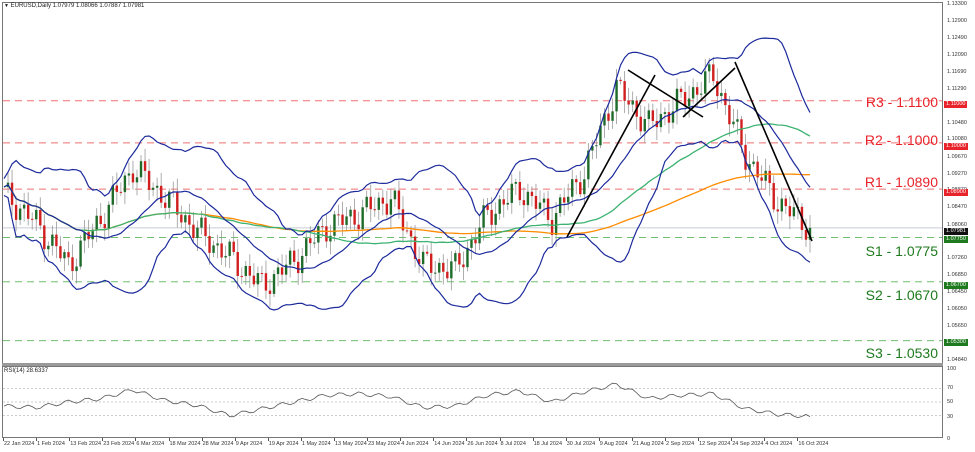  What do you see at coordinates (218, 444) in the screenshot?
I see `time-axis-label: 28 Mar 2024` at bounding box center [218, 444].